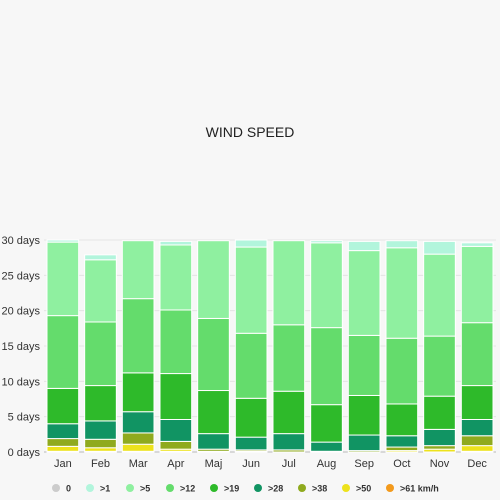 Image resolution: width=500 pixels, height=500 pixels. Describe the element at coordinates (20, 312) in the screenshot. I see `y-tick-label: 20 days` at that location.